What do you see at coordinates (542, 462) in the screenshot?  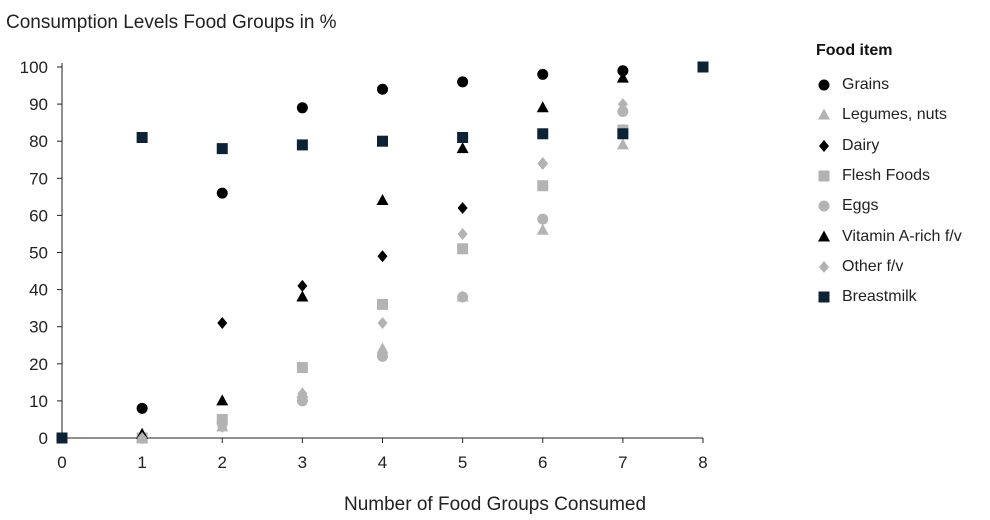 I see `x-tick-label: 6` at bounding box center [542, 462].